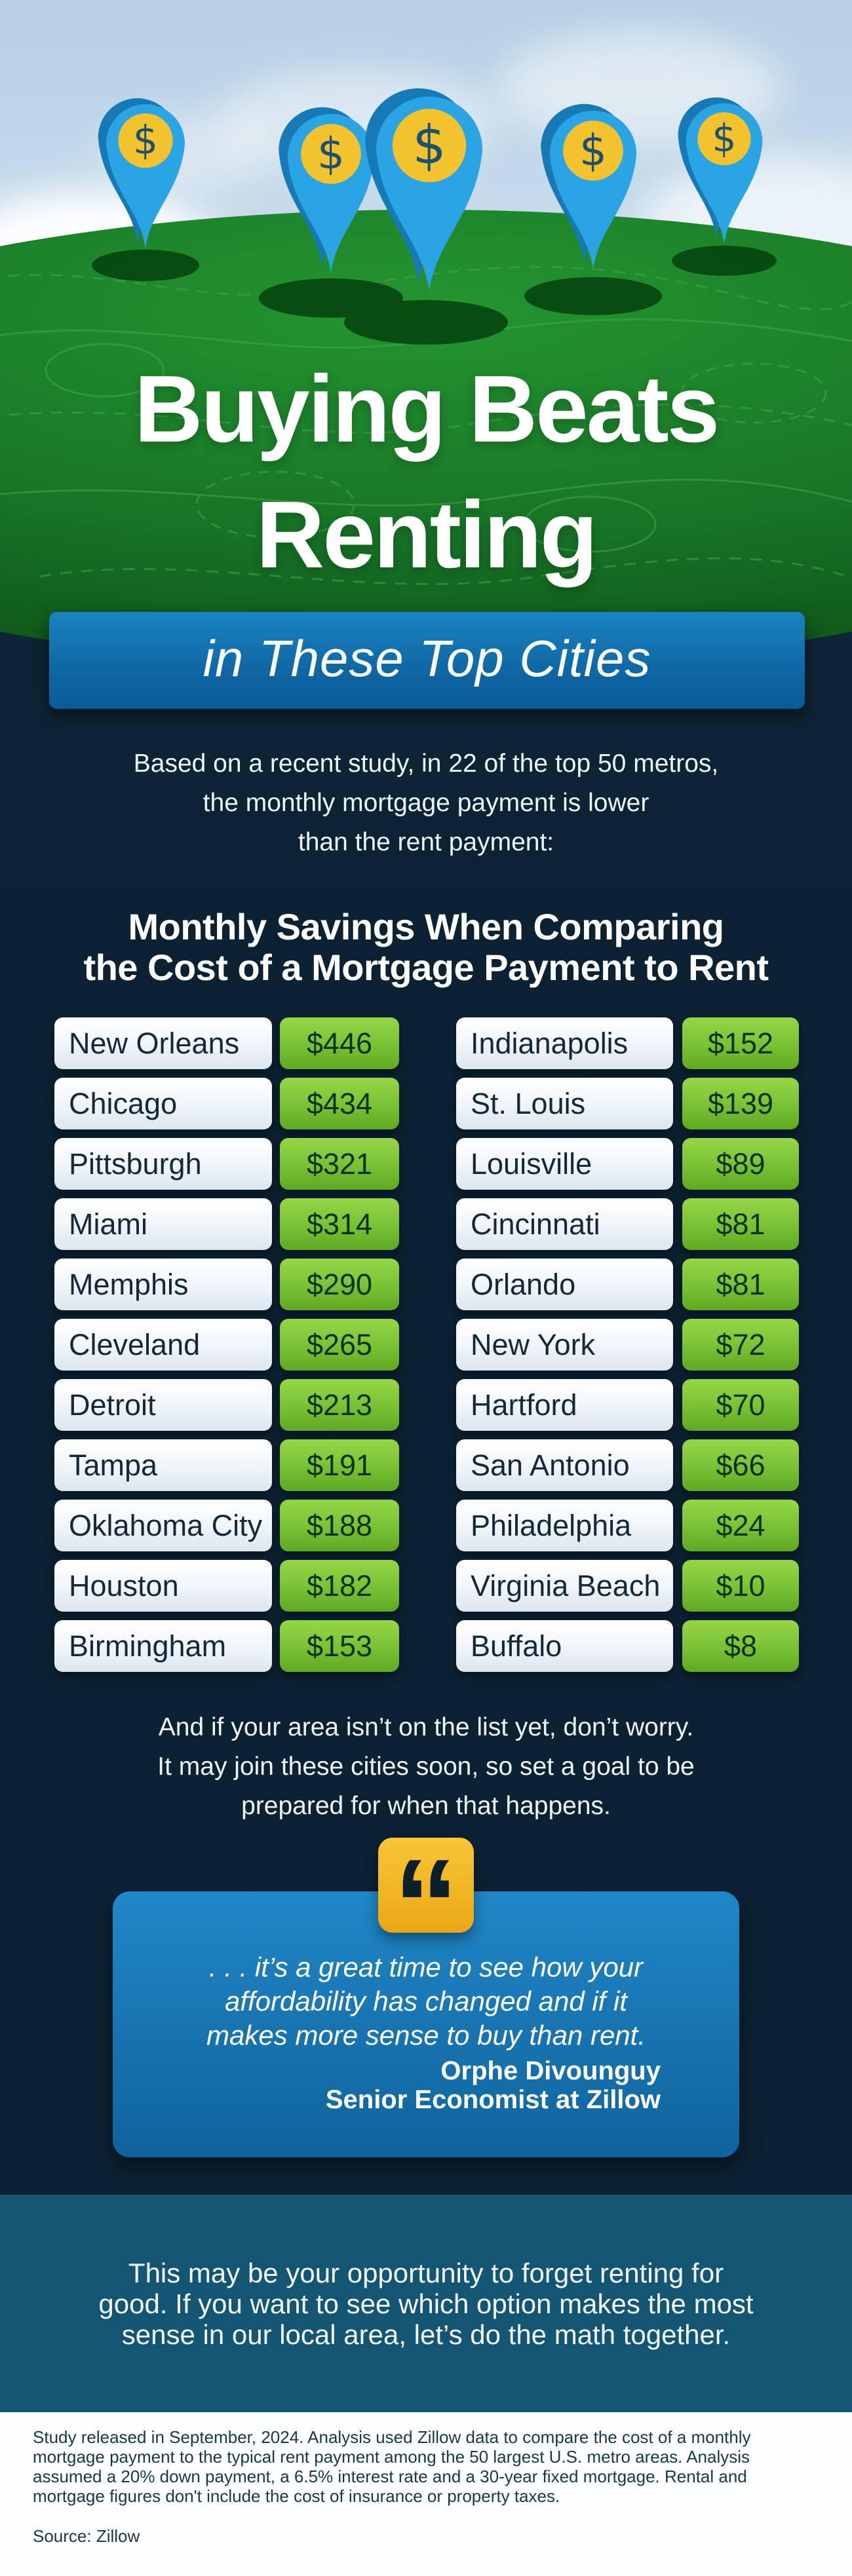 Image resolution: width=852 pixels, height=2576 pixels. I want to click on savings-value-chip: $446, so click(339, 1043).